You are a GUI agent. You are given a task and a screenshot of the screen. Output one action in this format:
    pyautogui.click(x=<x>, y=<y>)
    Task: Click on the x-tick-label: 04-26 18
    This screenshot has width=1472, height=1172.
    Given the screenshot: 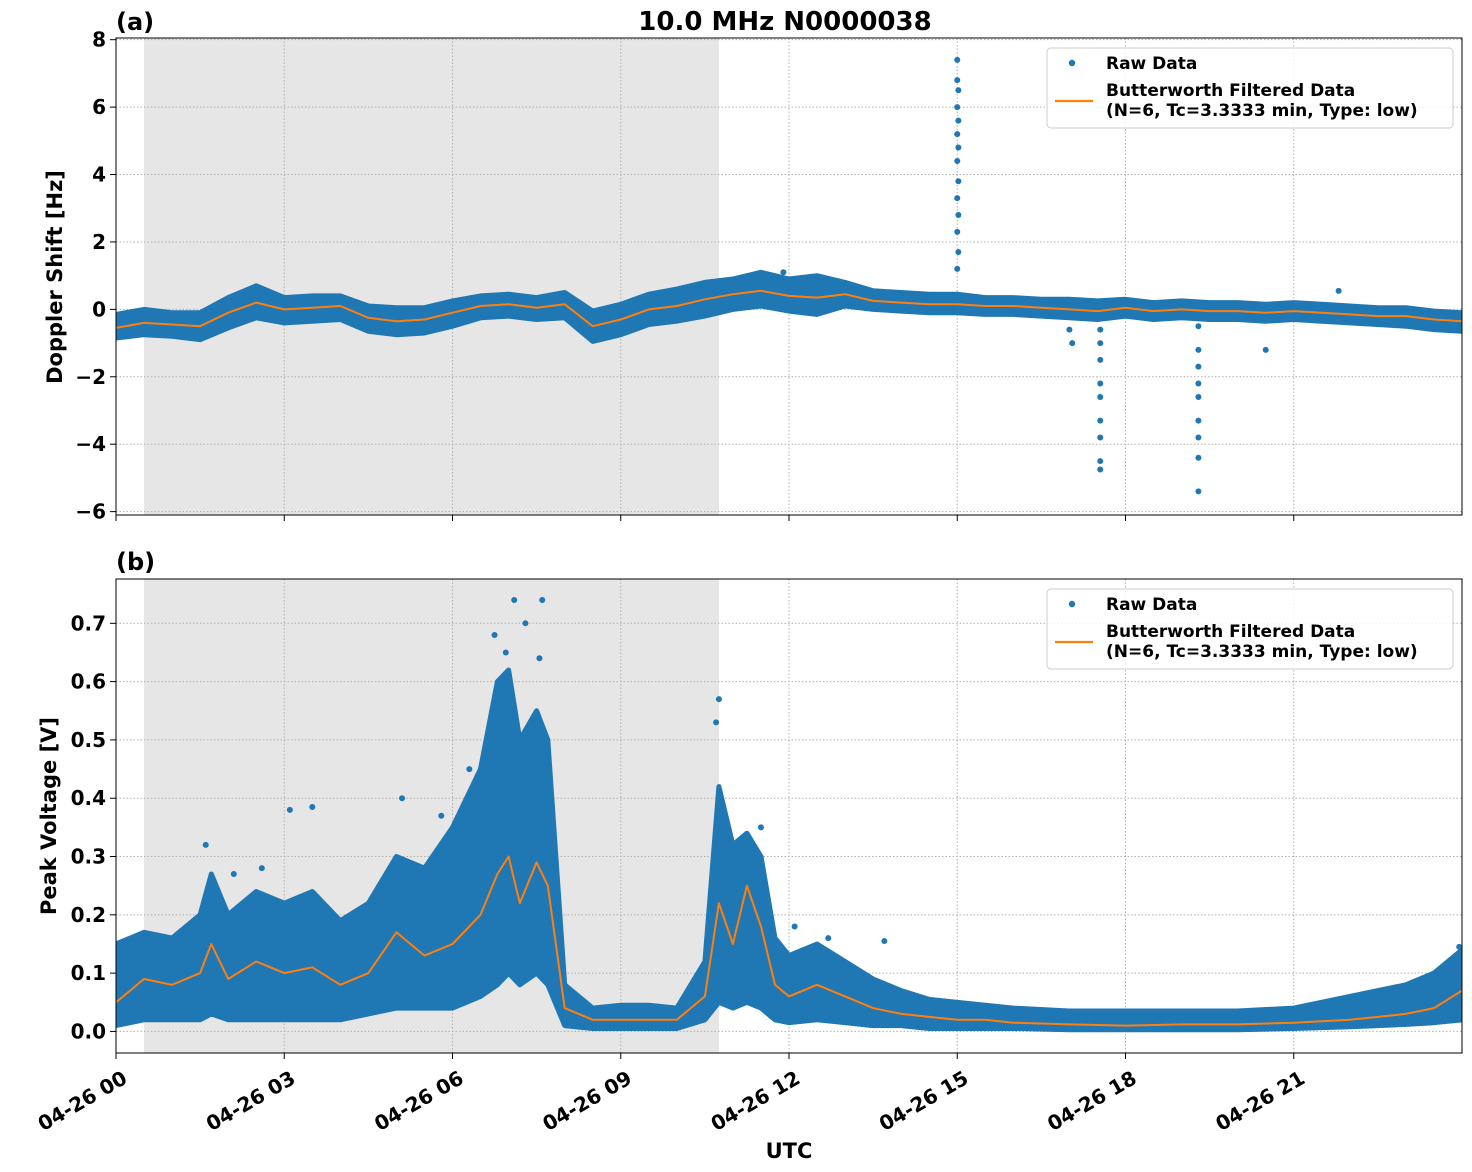 What is the action you would take?
    pyautogui.click(x=1092, y=1101)
    